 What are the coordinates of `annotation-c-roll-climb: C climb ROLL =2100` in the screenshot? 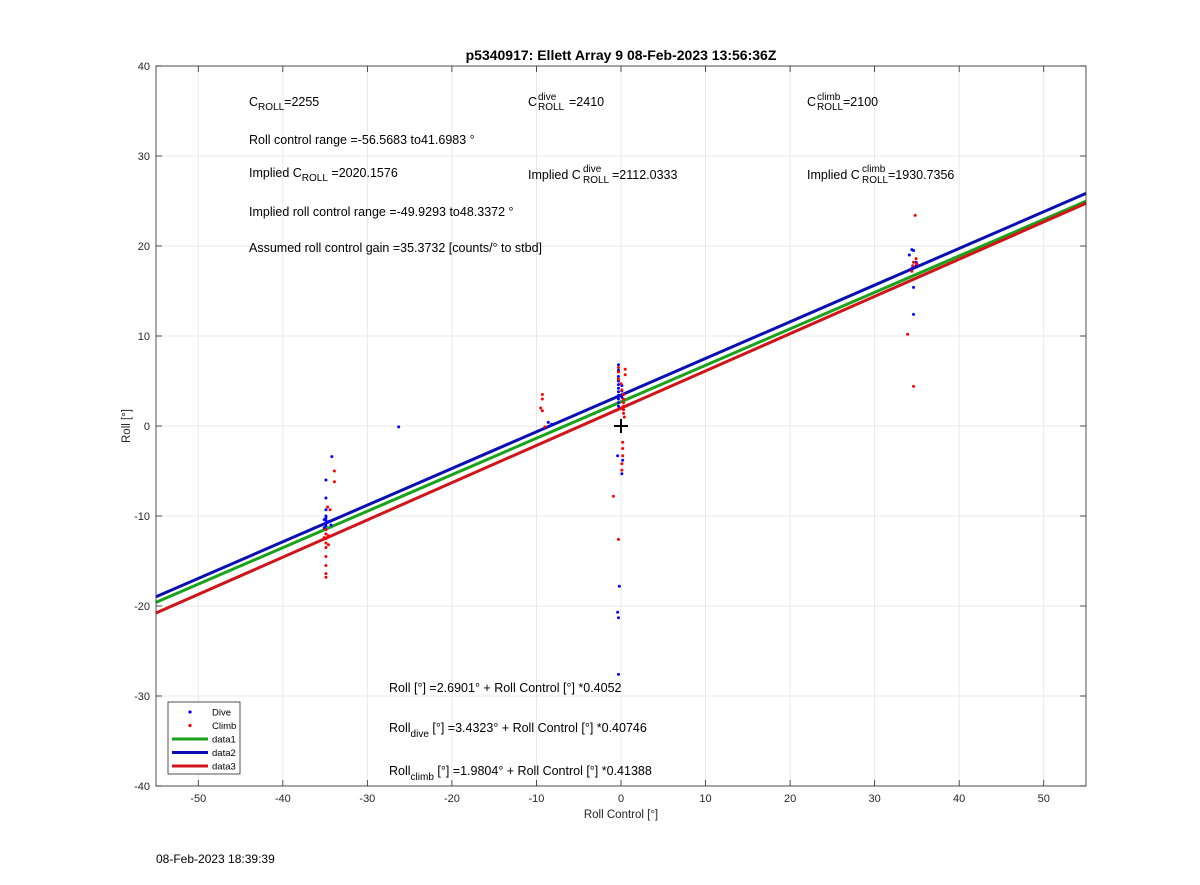 It's located at (842, 102).